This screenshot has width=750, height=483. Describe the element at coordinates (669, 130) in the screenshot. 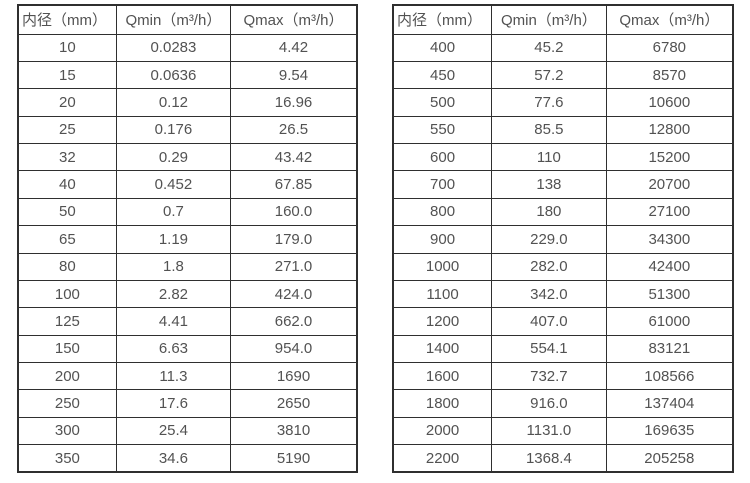

I see `table-cell: 12800` at that location.